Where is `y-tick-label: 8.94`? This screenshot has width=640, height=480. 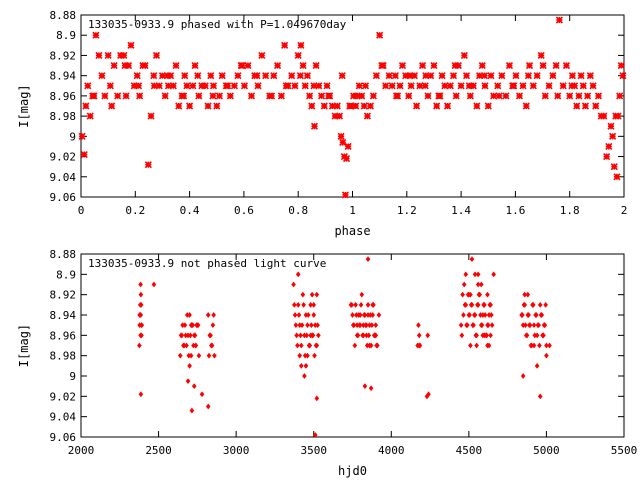
y-tick-label: 8.94 is located at coordinates (63, 315).